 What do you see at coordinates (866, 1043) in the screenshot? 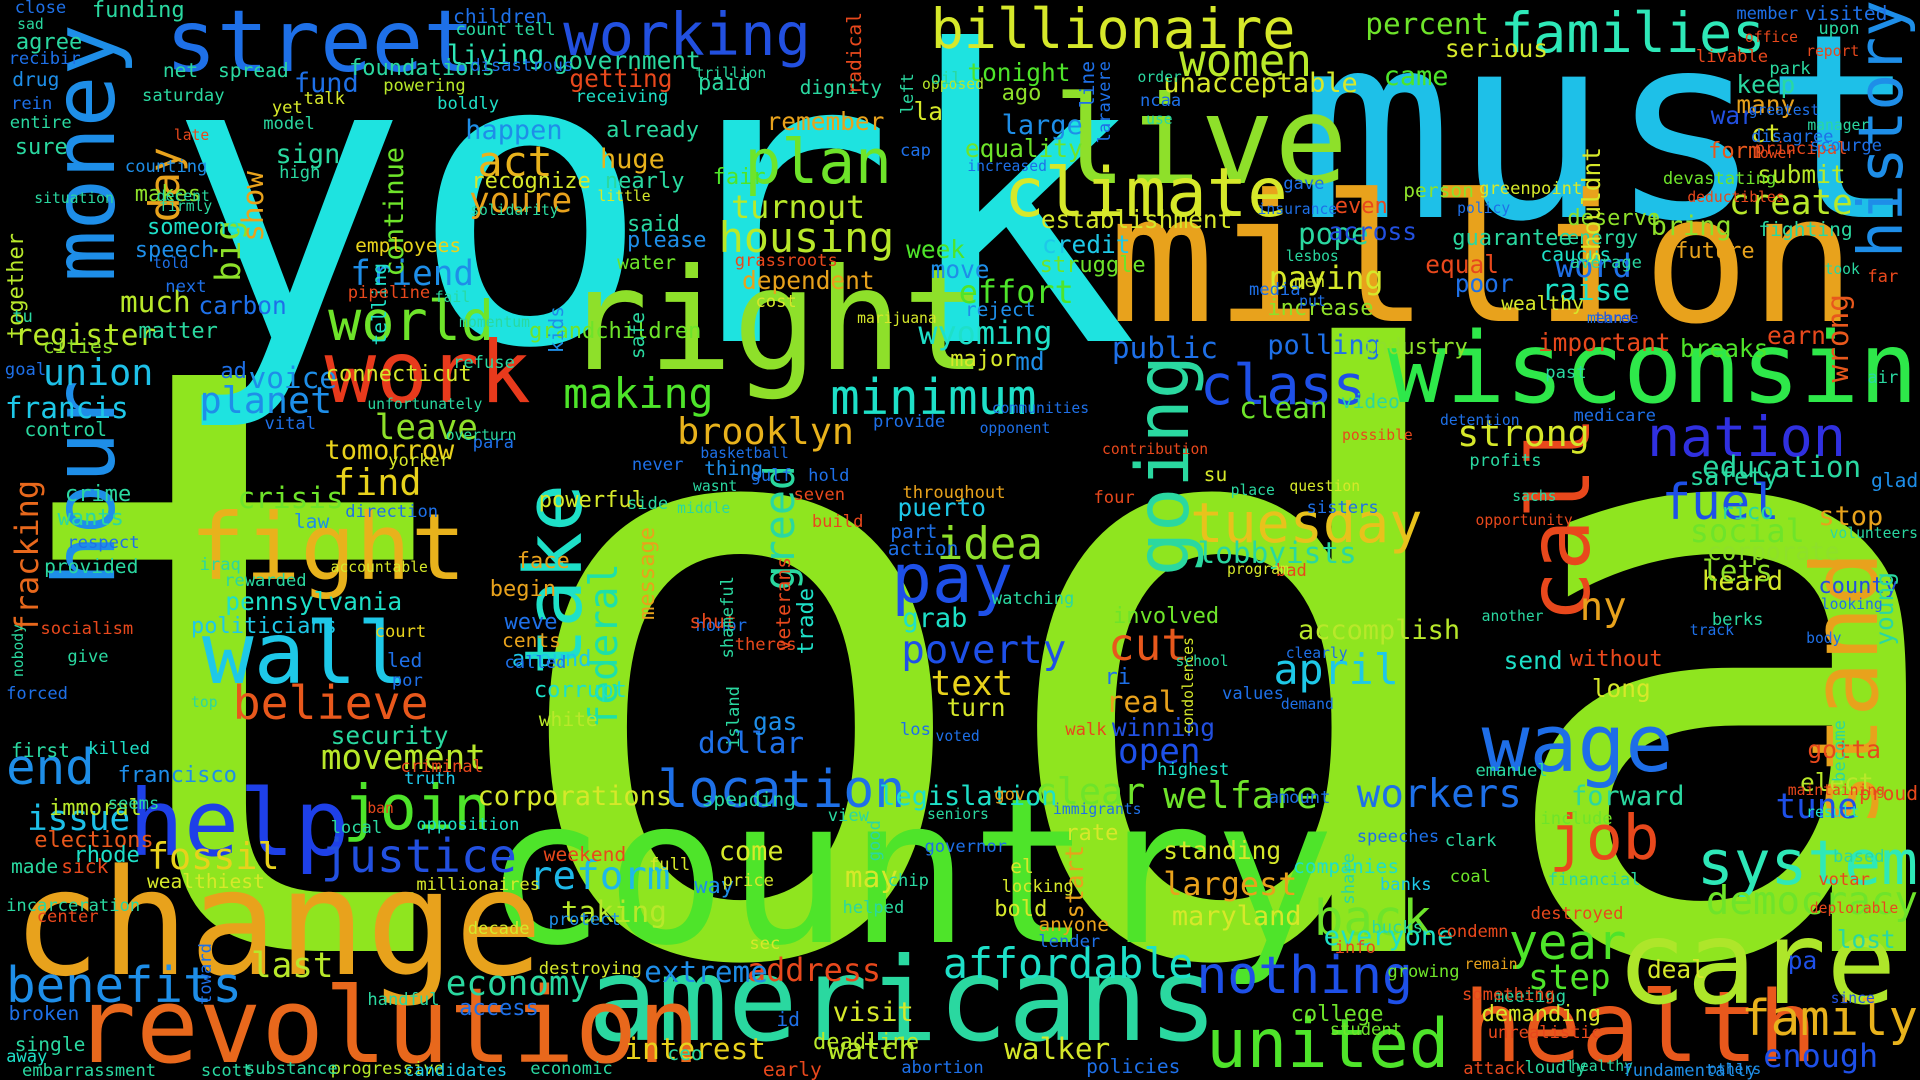
I see `word-deadline: deadline` at bounding box center [866, 1043].